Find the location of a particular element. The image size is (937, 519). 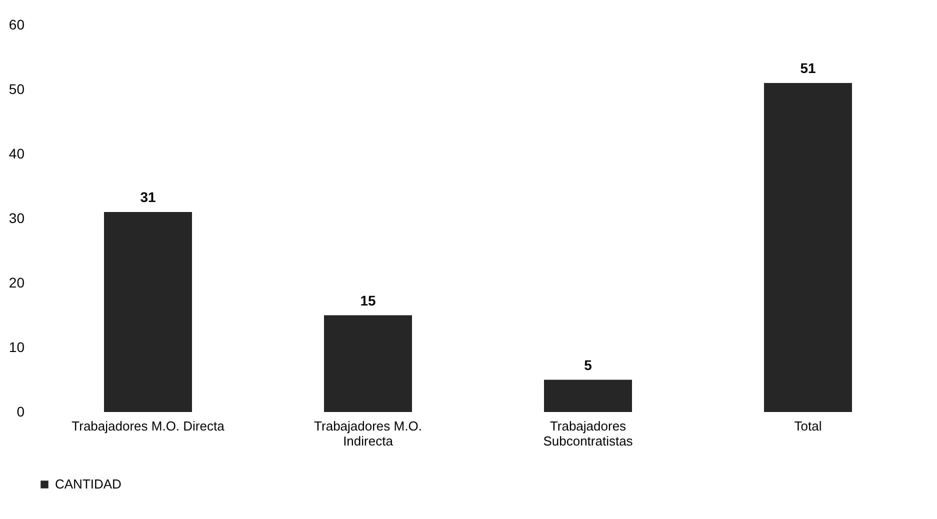

y-tick-label: 40 is located at coordinates (16, 154).